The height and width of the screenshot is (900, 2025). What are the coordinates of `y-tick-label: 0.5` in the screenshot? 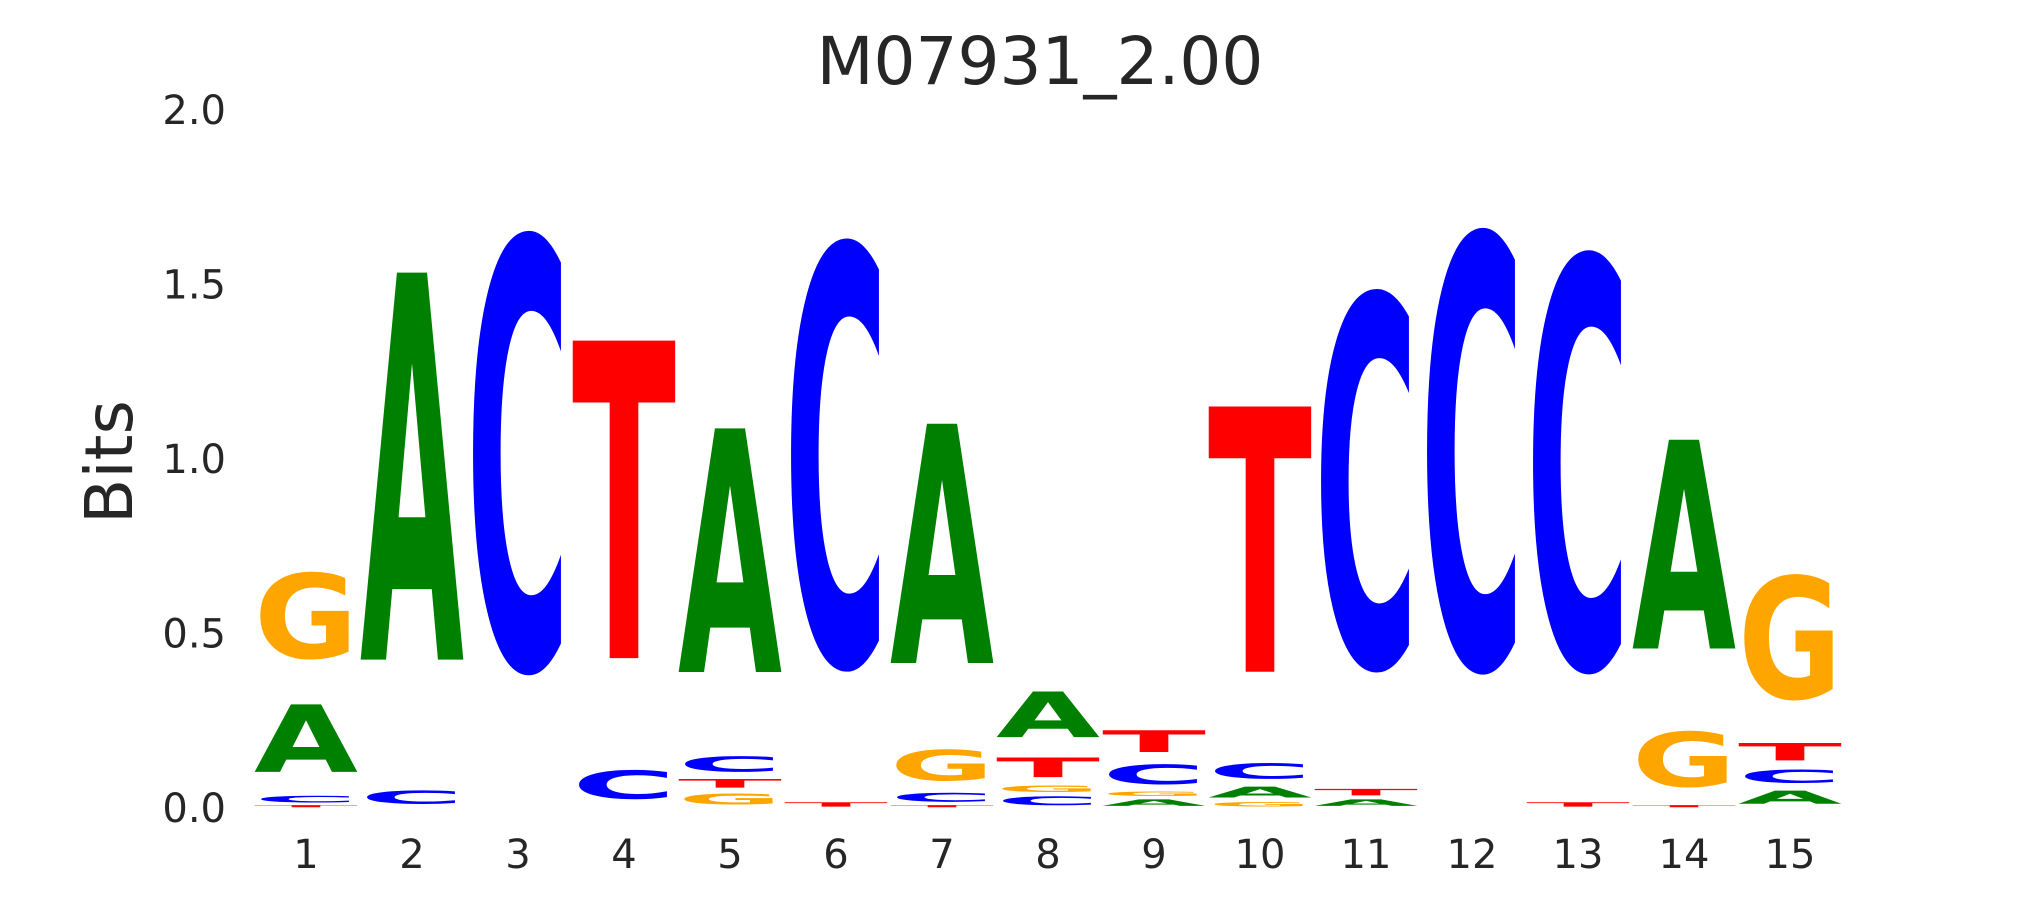 It's located at (194, 635).